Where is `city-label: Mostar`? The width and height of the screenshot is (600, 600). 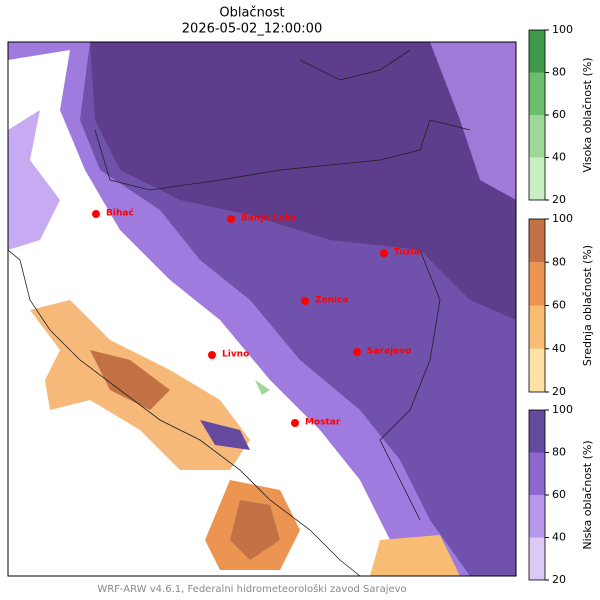
city-label: Mostar is located at coordinates (323, 423).